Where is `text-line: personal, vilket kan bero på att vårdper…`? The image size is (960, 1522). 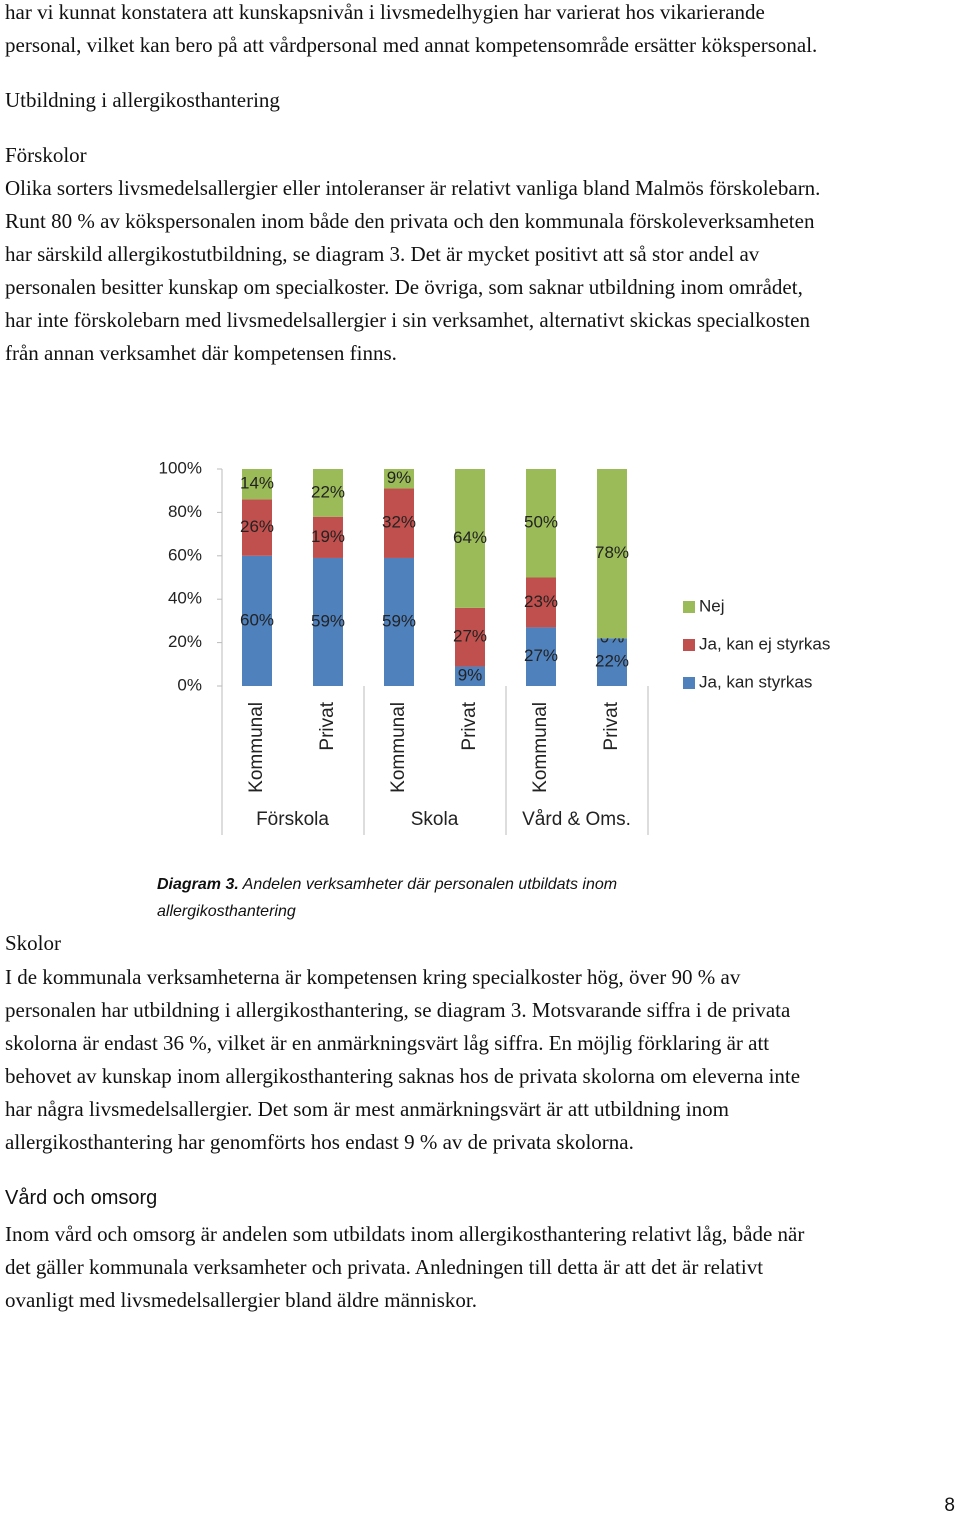
text-line: personal, vilket kan bero på att vårdper… is located at coordinates (411, 45).